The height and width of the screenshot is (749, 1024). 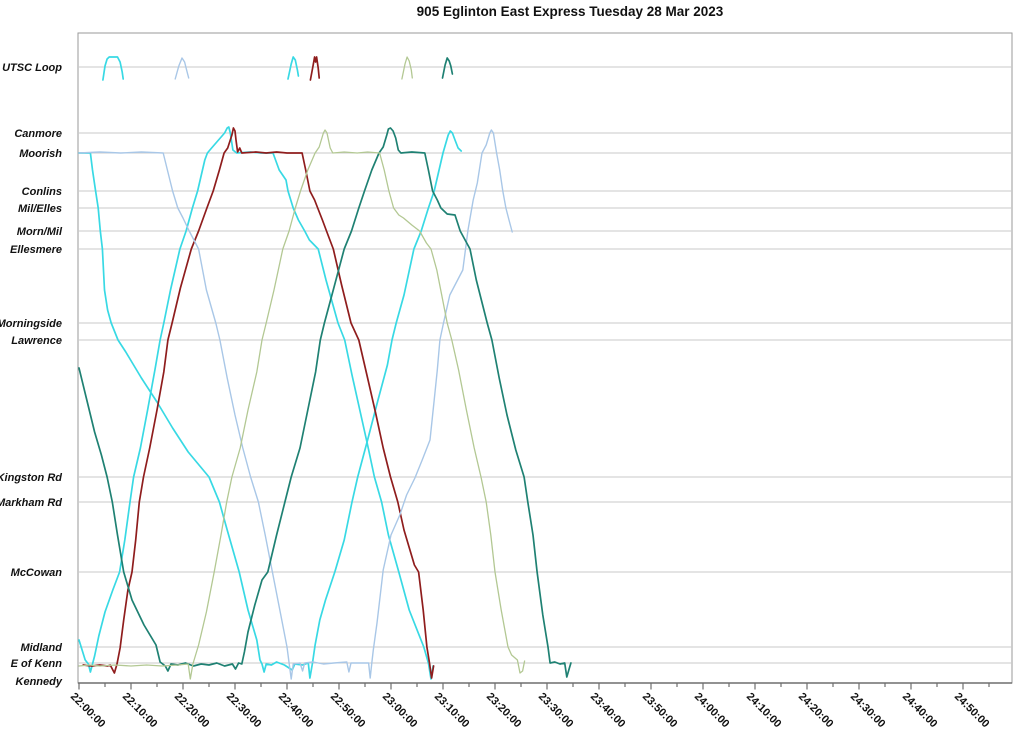 What do you see at coordinates (182, 68) in the screenshot?
I see `loop-arc-utsc-arc-lightblue` at bounding box center [182, 68].